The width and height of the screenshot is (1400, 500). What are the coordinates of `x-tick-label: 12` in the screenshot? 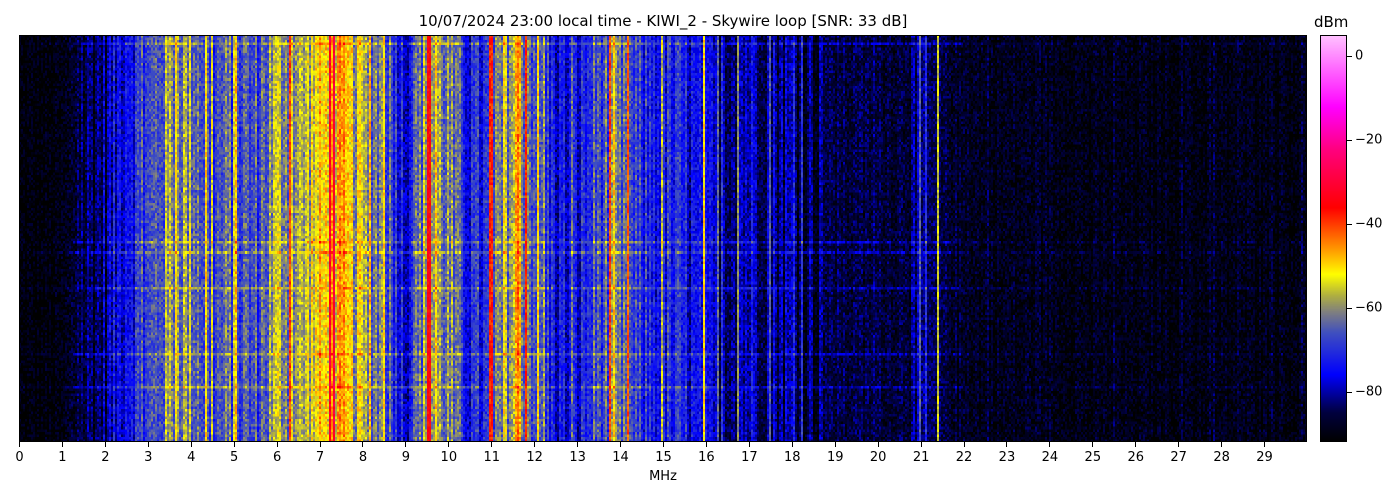 It's located at (534, 457).